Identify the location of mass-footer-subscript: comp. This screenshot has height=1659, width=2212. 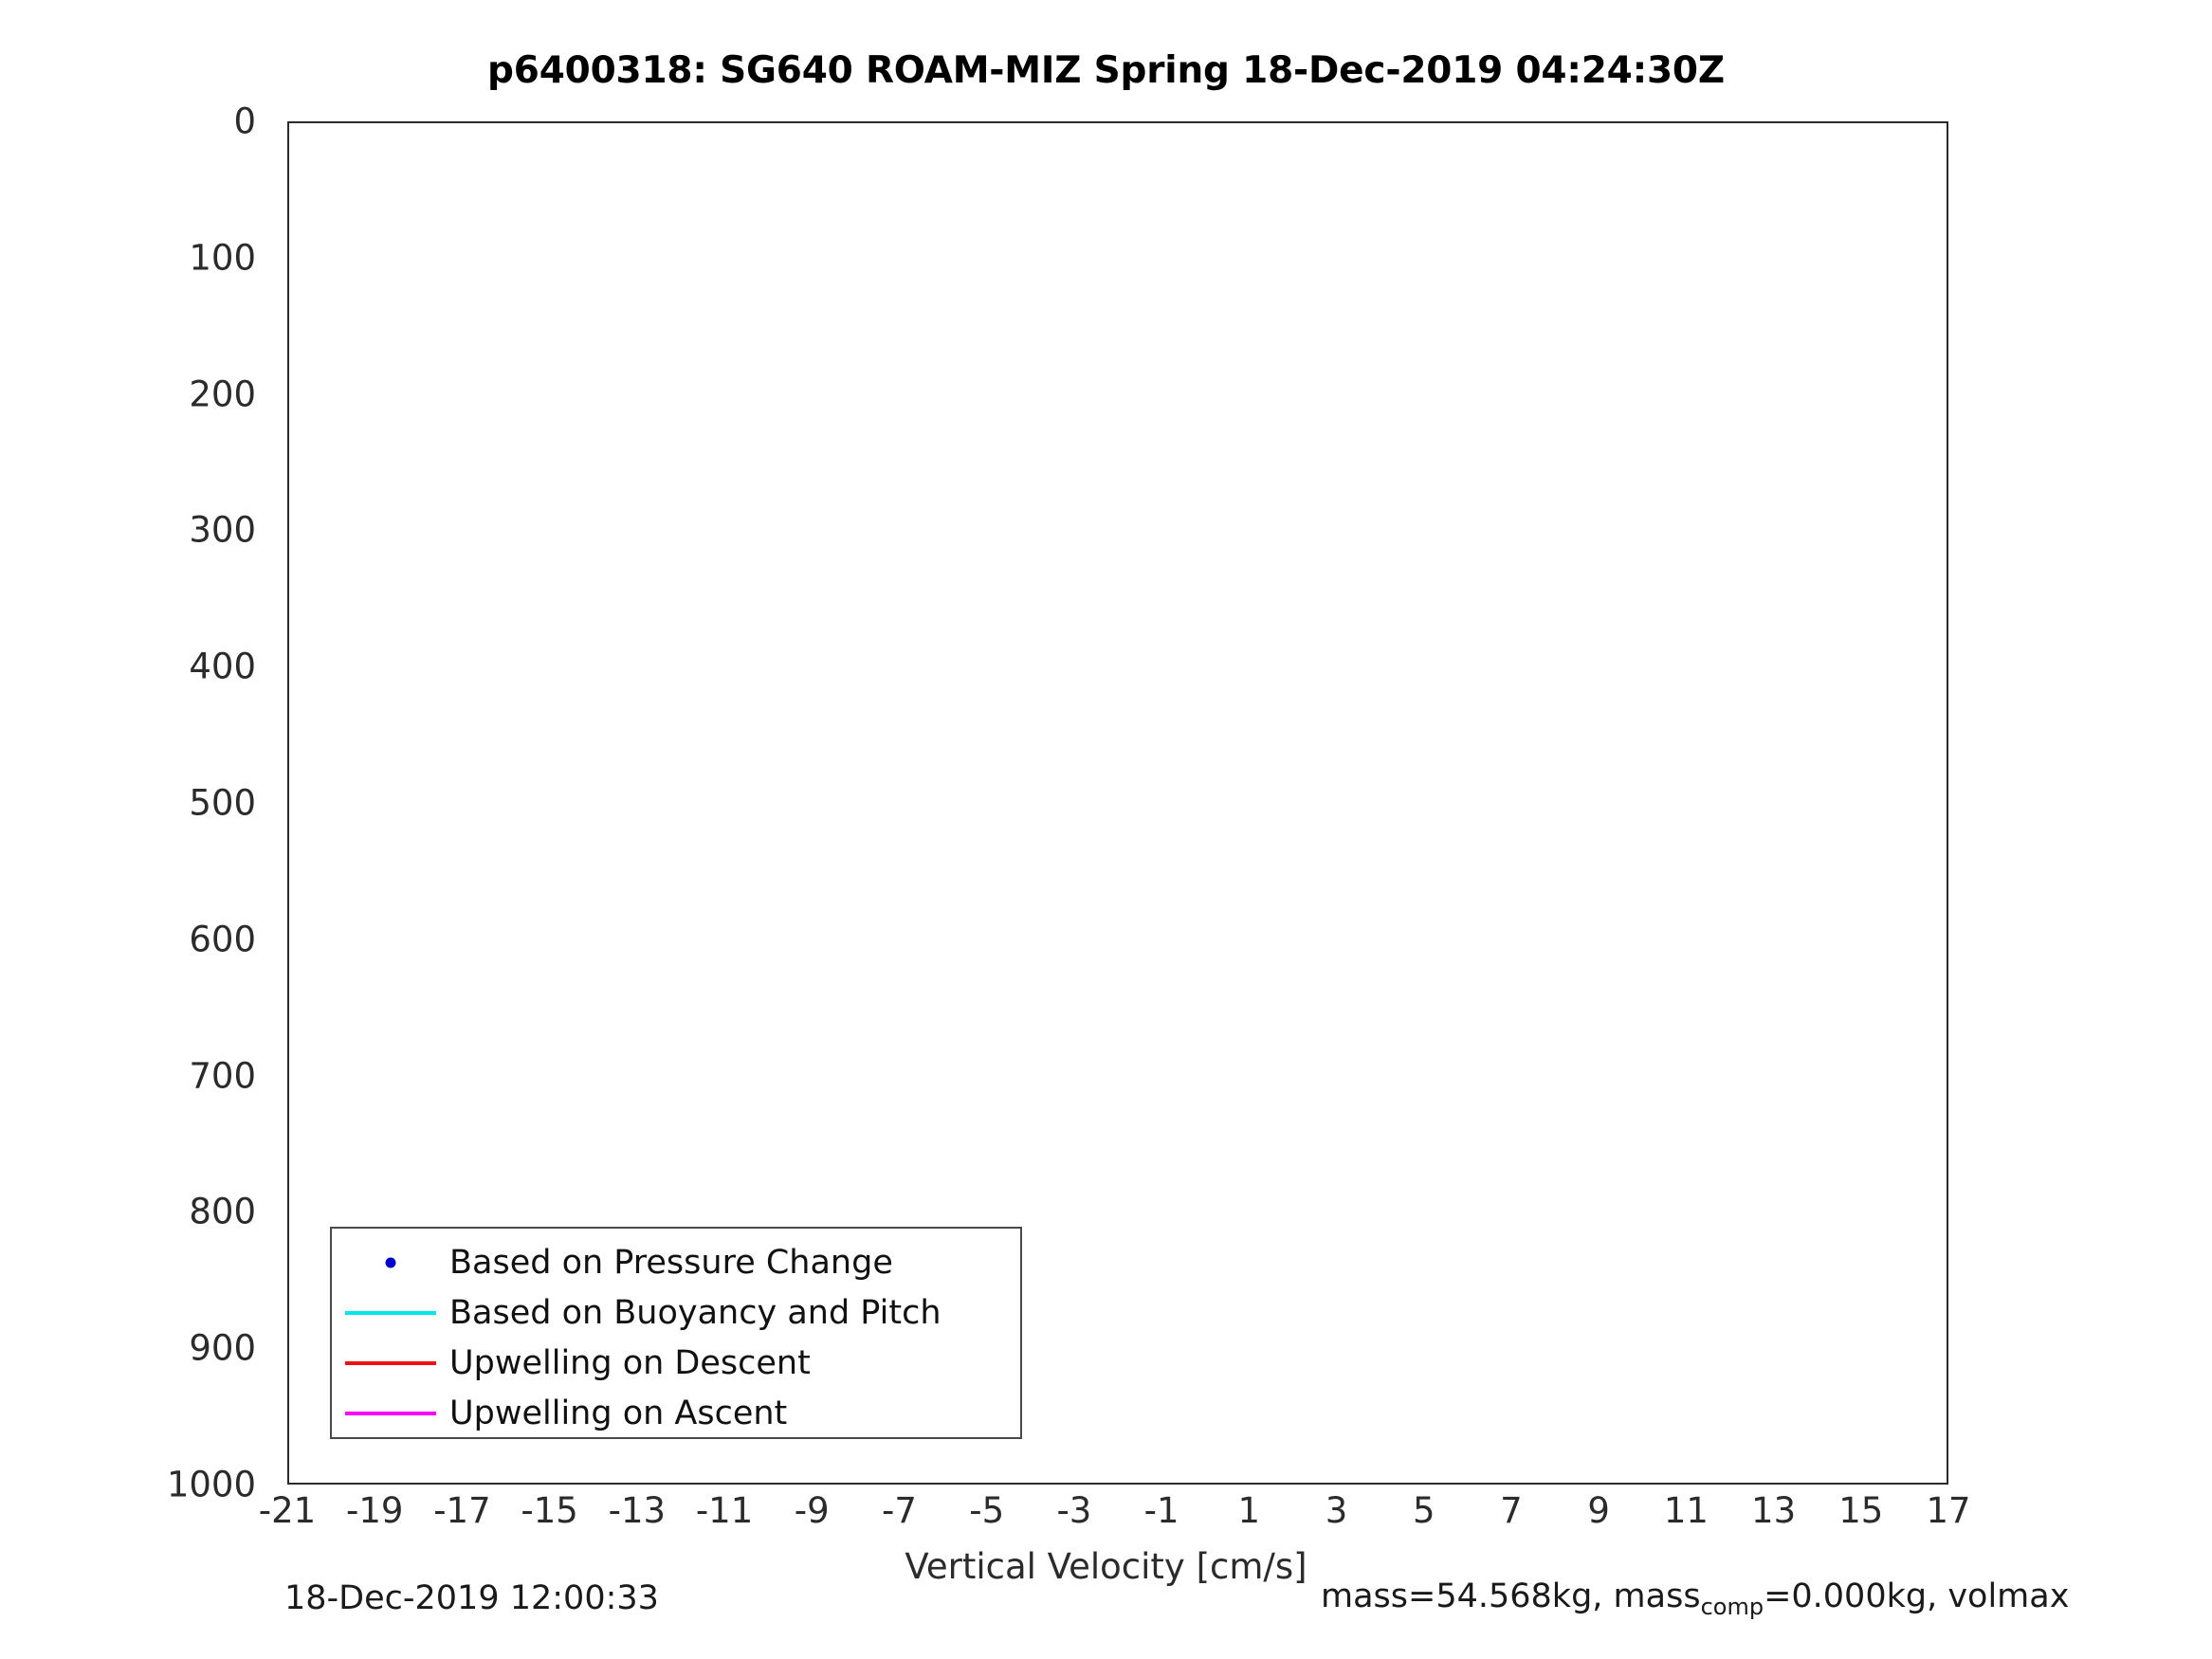
(1732, 1607).